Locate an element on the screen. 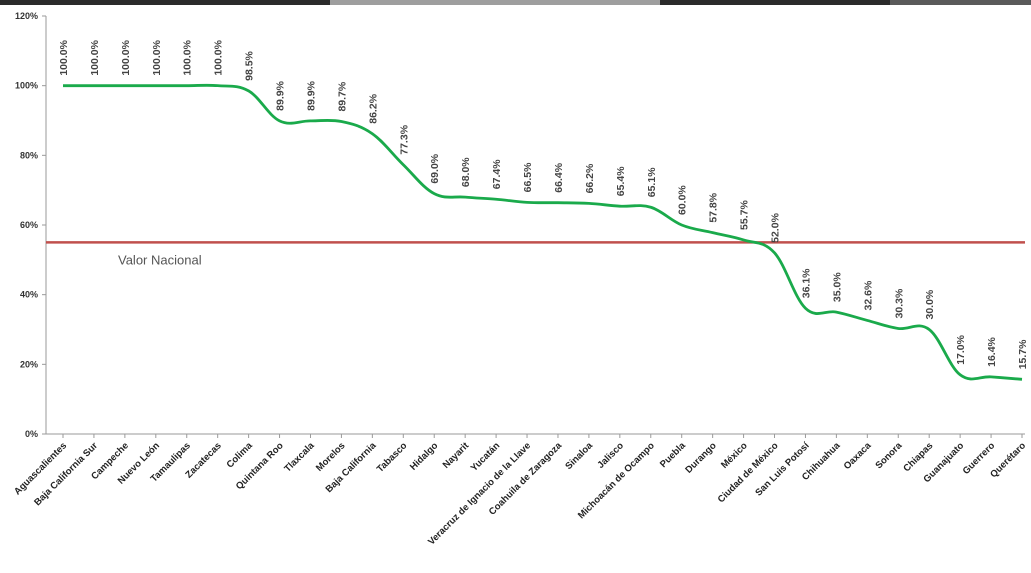  data-label: 60.0% is located at coordinates (683, 200).